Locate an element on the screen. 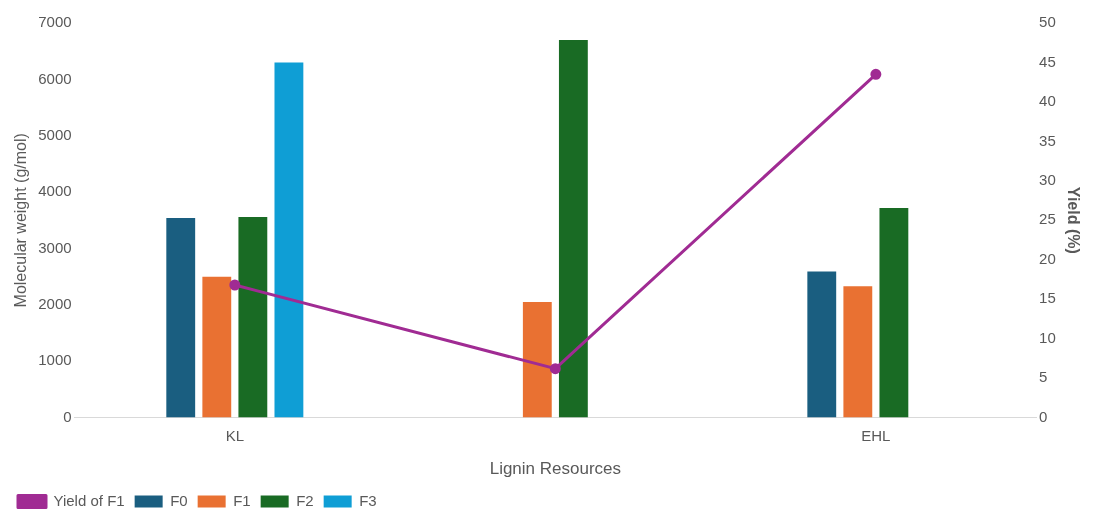  y2-tick-label: 10 is located at coordinates (1047, 337).